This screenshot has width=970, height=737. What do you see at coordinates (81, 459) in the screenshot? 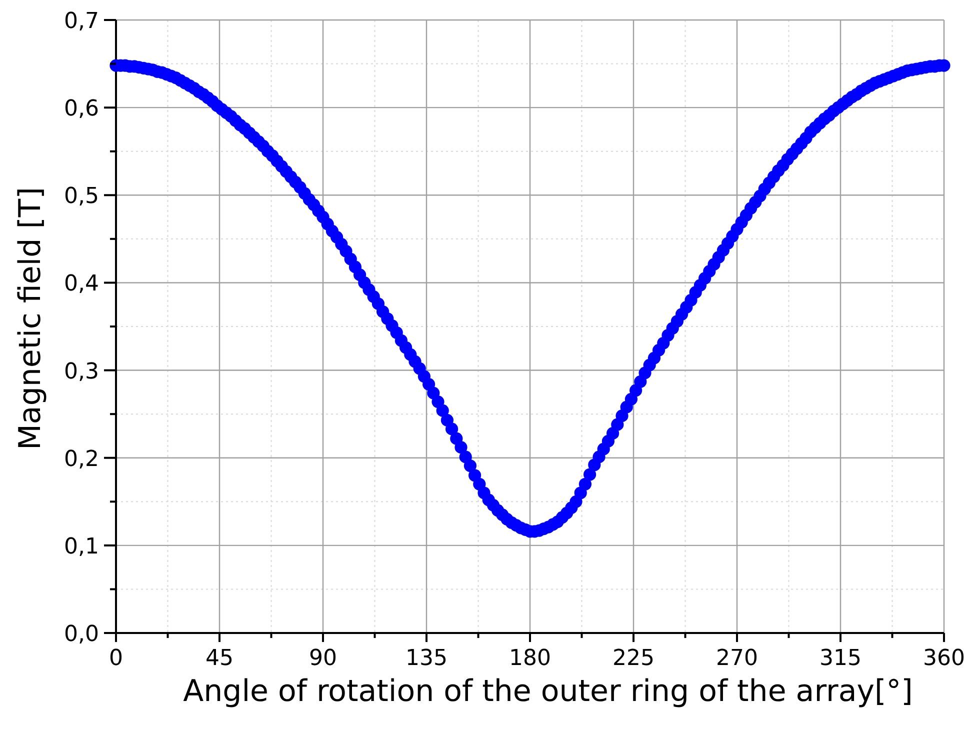
I see `y-tick-label: 0,2` at bounding box center [81, 459].